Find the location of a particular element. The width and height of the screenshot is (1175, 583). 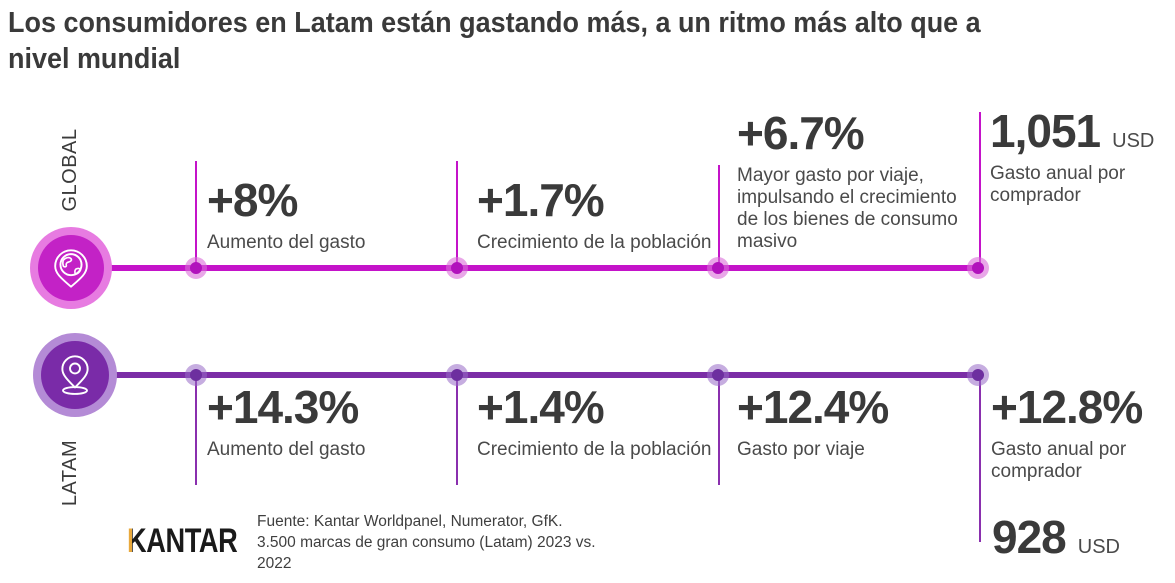

latam-timeline is located at coordinates (546, 375).